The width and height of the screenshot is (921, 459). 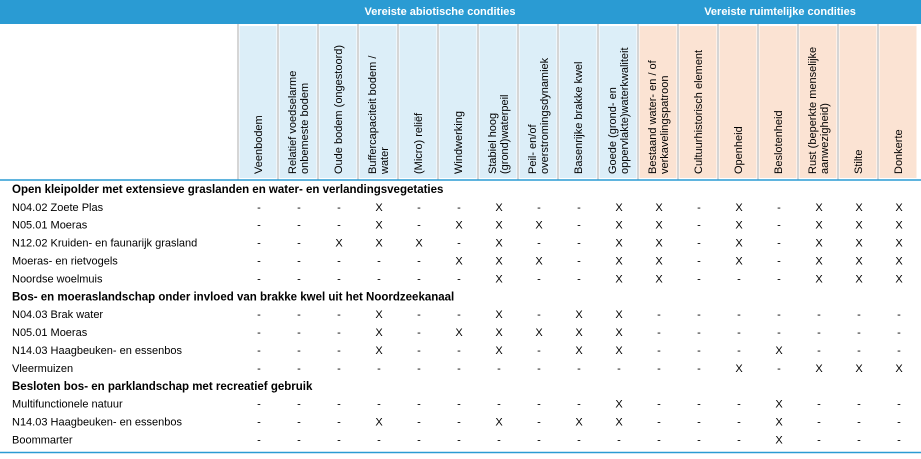 I want to click on column-header: Rust (beperkte menselijke, so click(x=813, y=110).